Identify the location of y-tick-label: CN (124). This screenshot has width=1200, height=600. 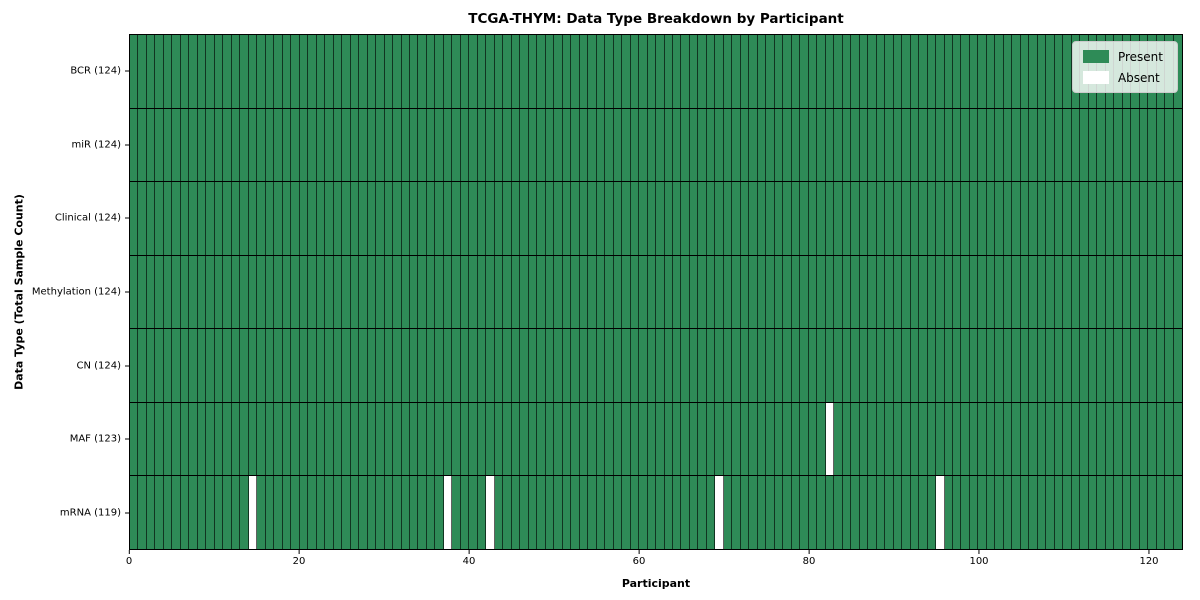
(98, 366).